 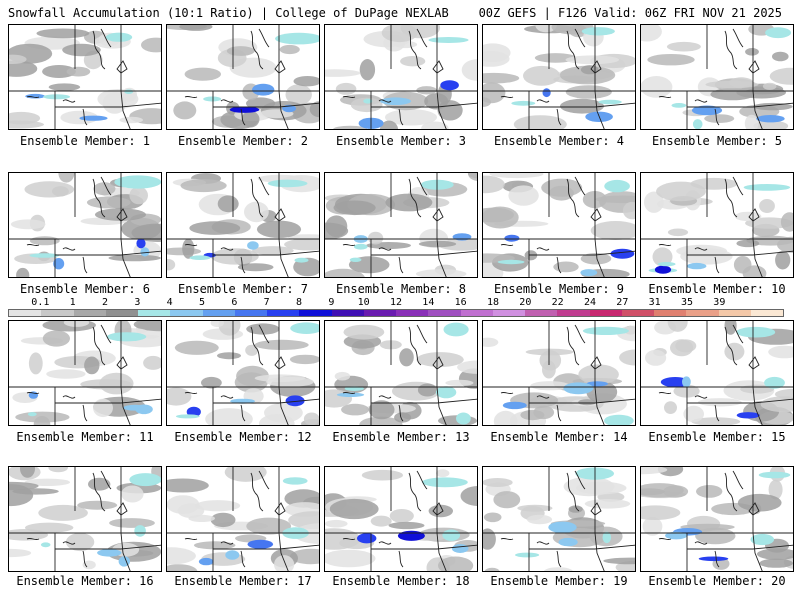 I want to click on ensemble-member-label: Ensemble Member: 13, so click(x=401, y=437).